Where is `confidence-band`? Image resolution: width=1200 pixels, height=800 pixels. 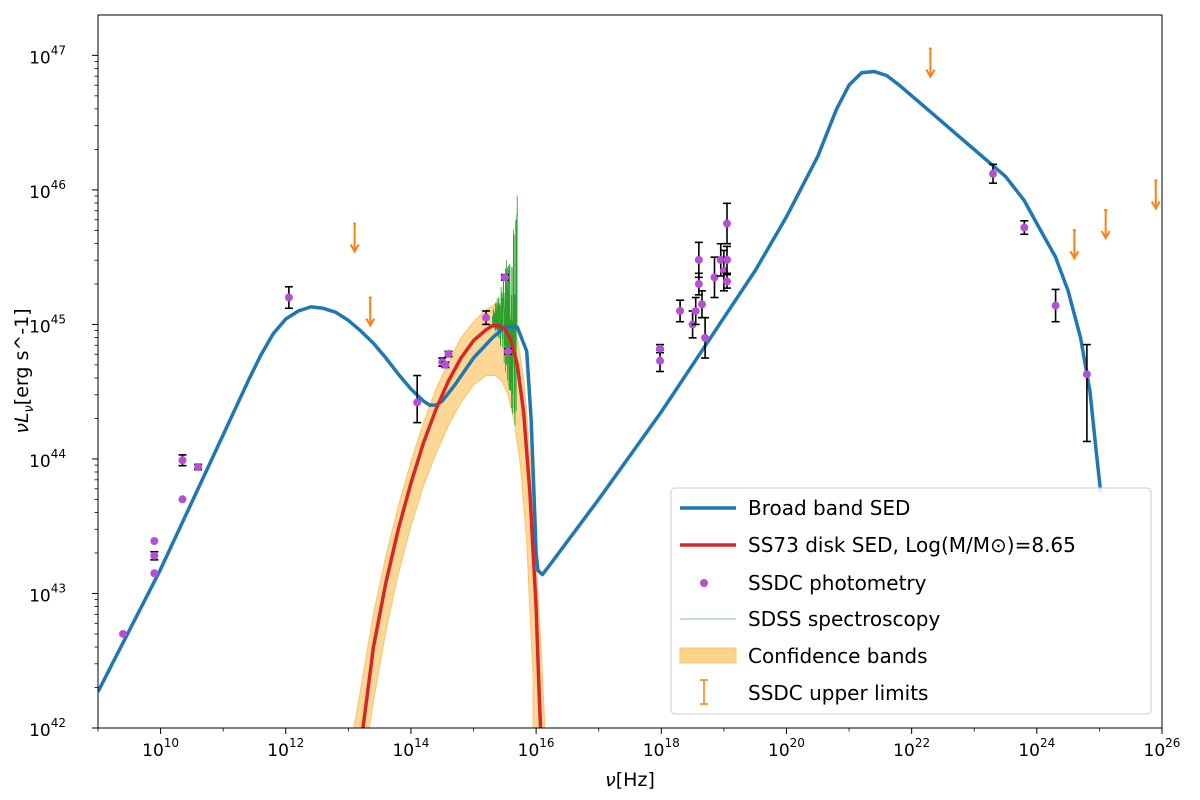
confidence-band is located at coordinates (449, 515).